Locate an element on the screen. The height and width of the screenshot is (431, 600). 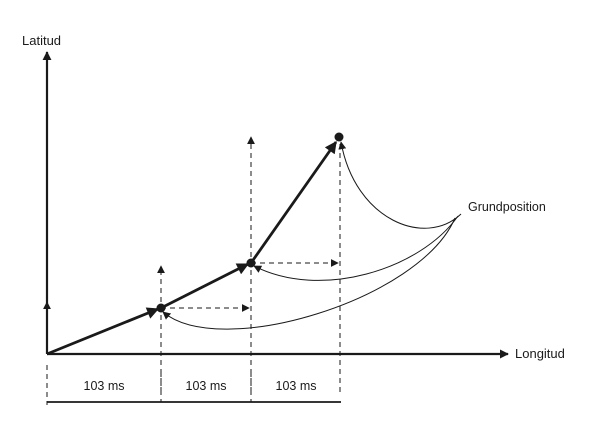
interval-label-2: 103 ms is located at coordinates (206, 386).